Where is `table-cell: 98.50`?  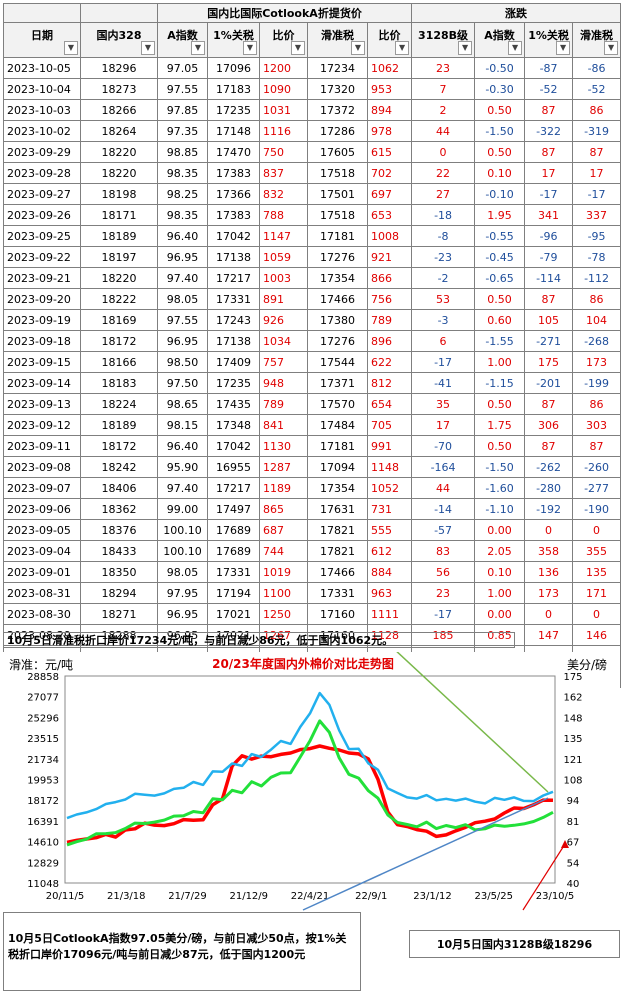
table-cell: 98.50 is located at coordinates (182, 362).